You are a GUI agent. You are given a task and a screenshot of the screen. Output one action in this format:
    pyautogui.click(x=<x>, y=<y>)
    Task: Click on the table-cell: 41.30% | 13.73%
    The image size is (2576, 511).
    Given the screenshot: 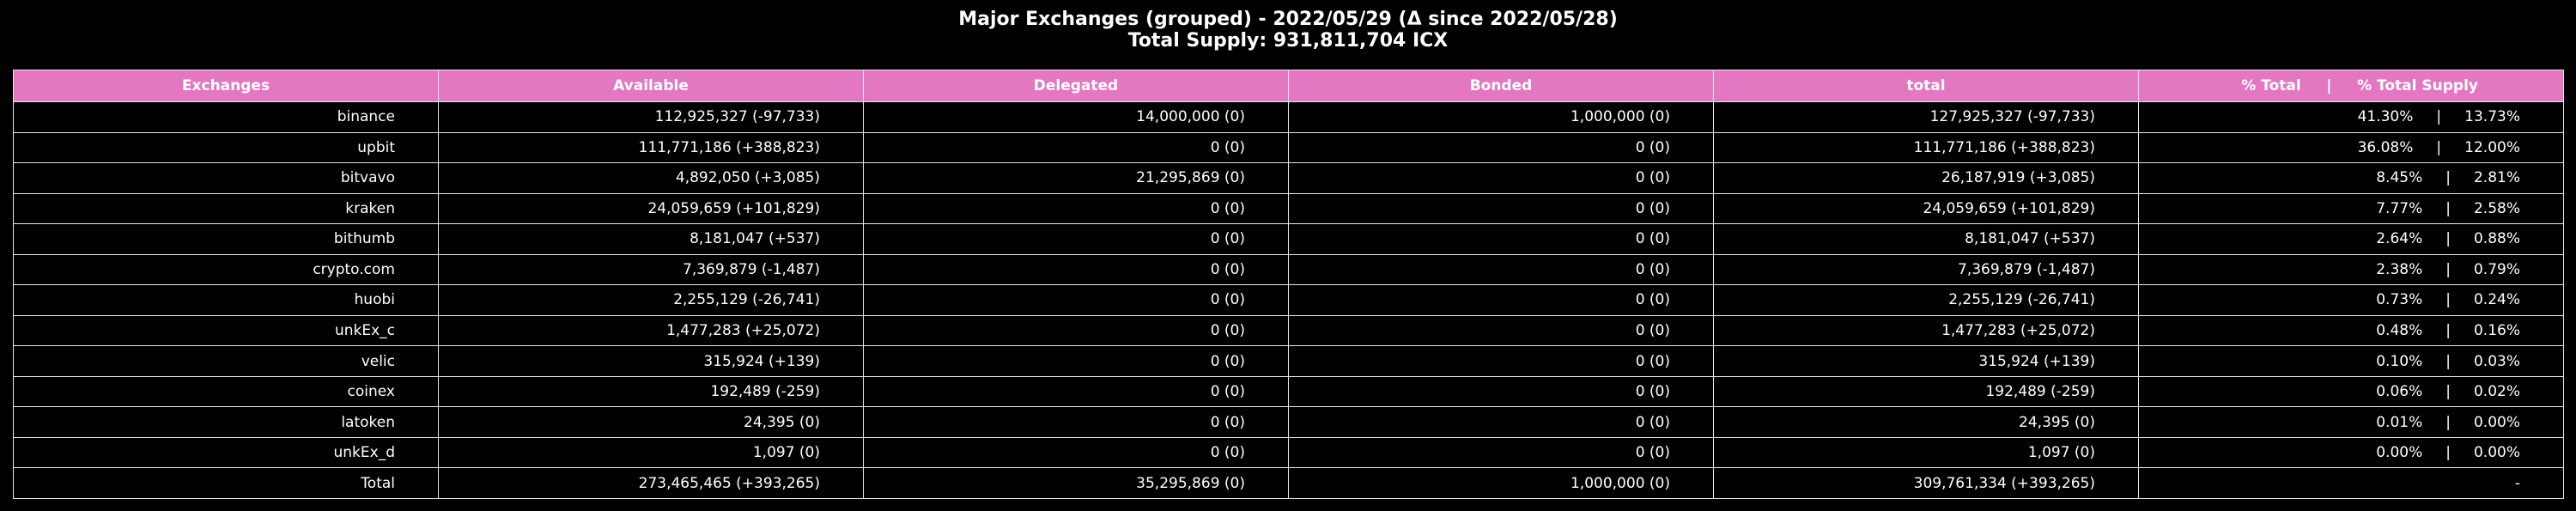 What is the action you would take?
    pyautogui.click(x=2351, y=117)
    